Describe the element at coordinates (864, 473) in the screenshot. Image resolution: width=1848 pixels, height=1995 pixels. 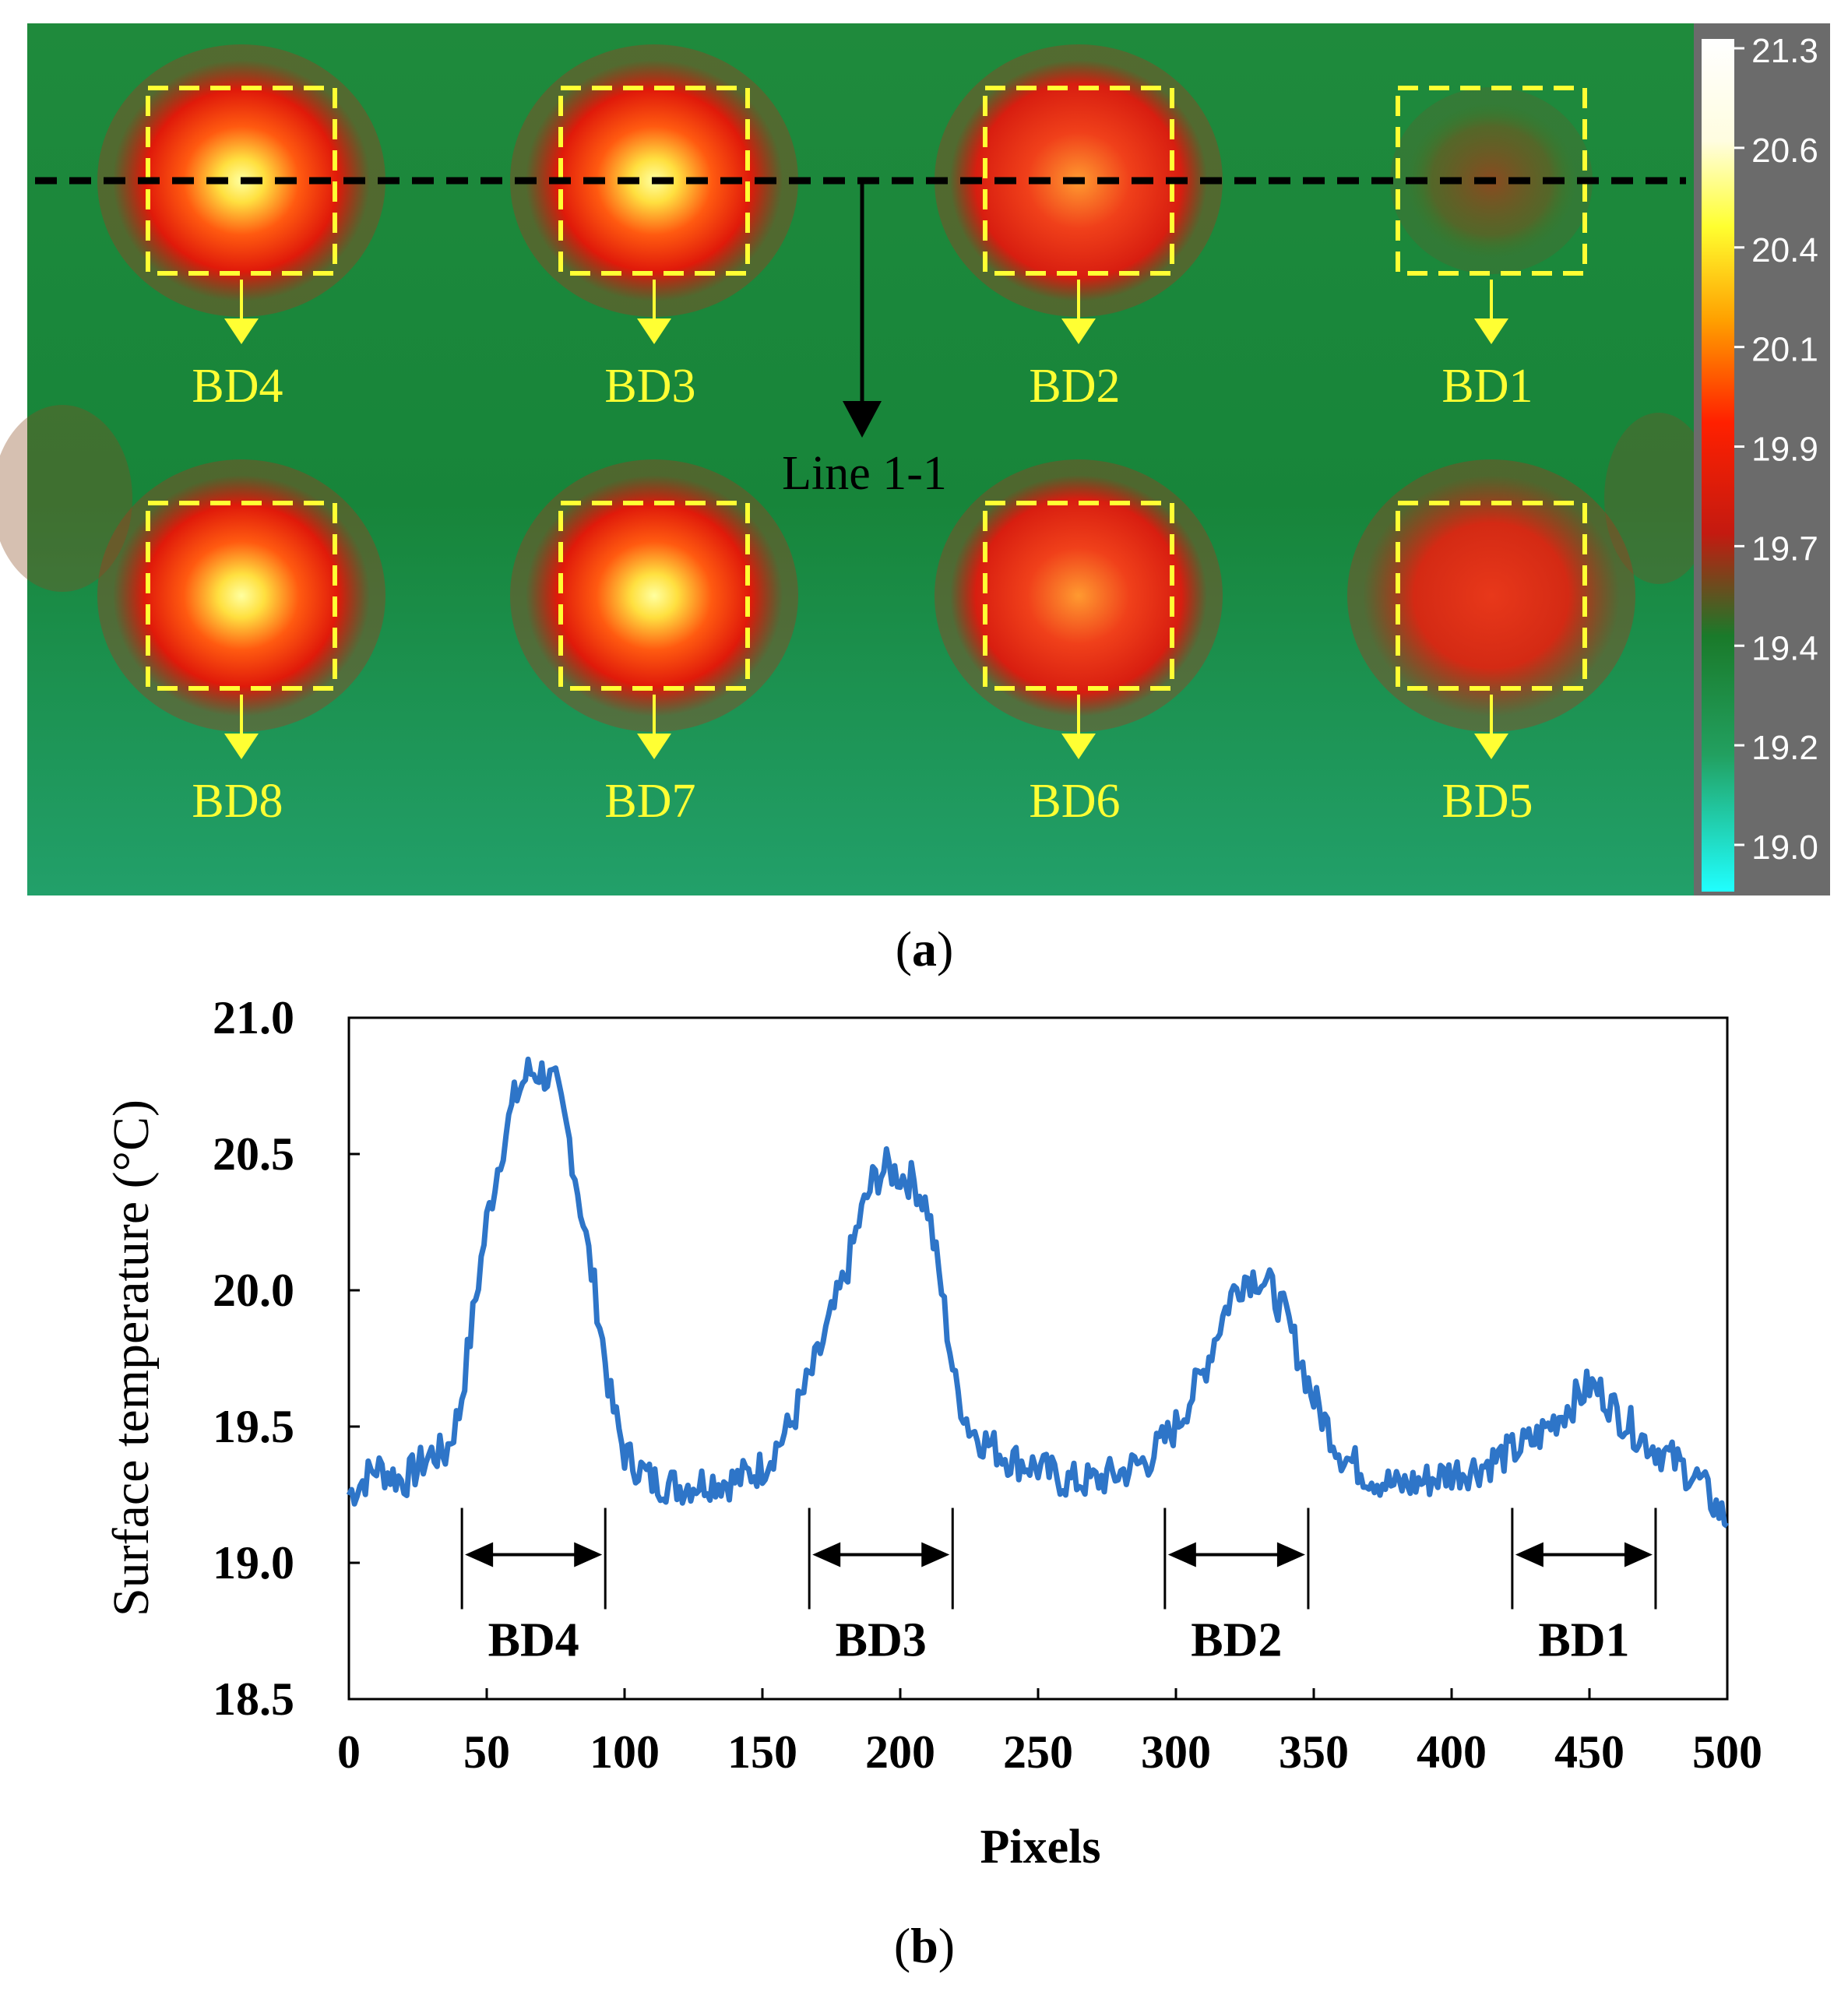
I see `section-line-label: Line 1-1` at that location.